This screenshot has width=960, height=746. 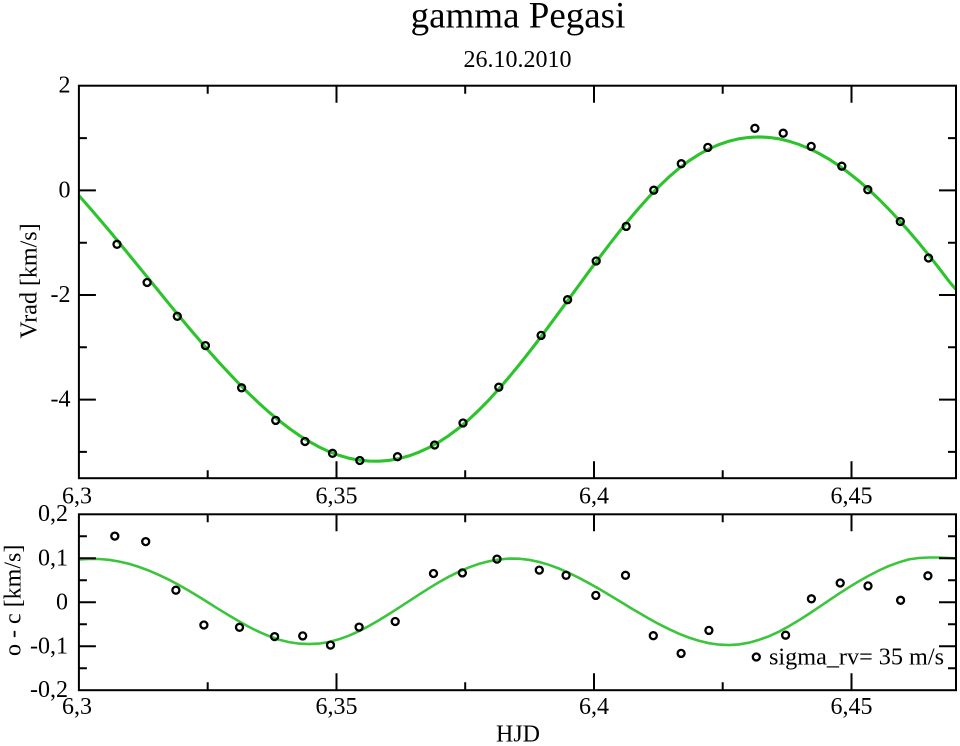 What do you see at coordinates (49, 646) in the screenshot?
I see `svg-text: -0,1` at bounding box center [49, 646].